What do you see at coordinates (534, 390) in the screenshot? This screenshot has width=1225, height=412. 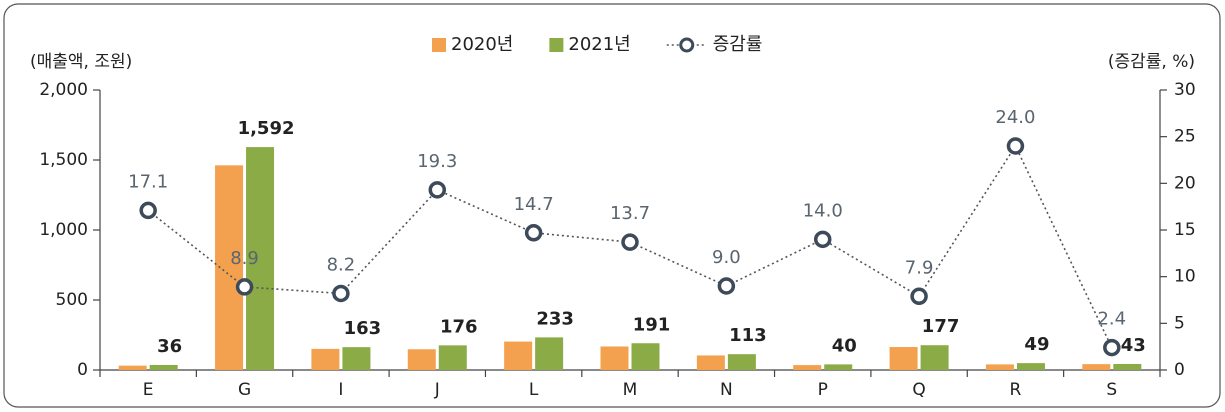 I see `x-tick-label: L` at bounding box center [534, 390].